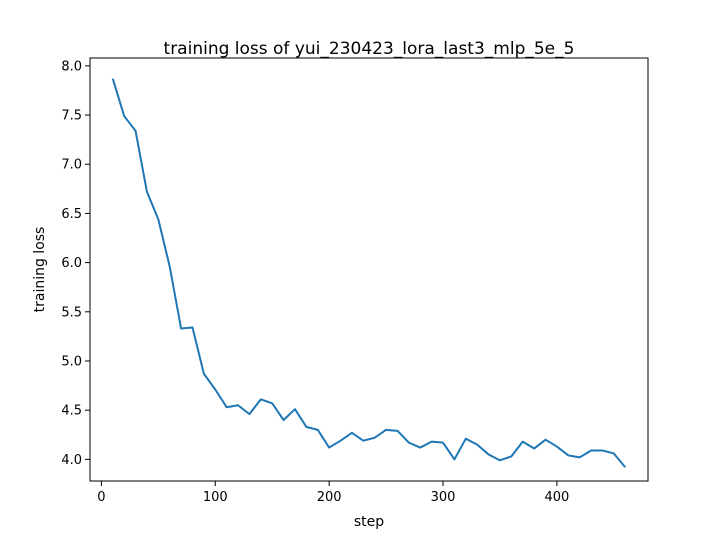 This screenshot has height=540, width=720. I want to click on x-tick-label: 0, so click(101, 497).